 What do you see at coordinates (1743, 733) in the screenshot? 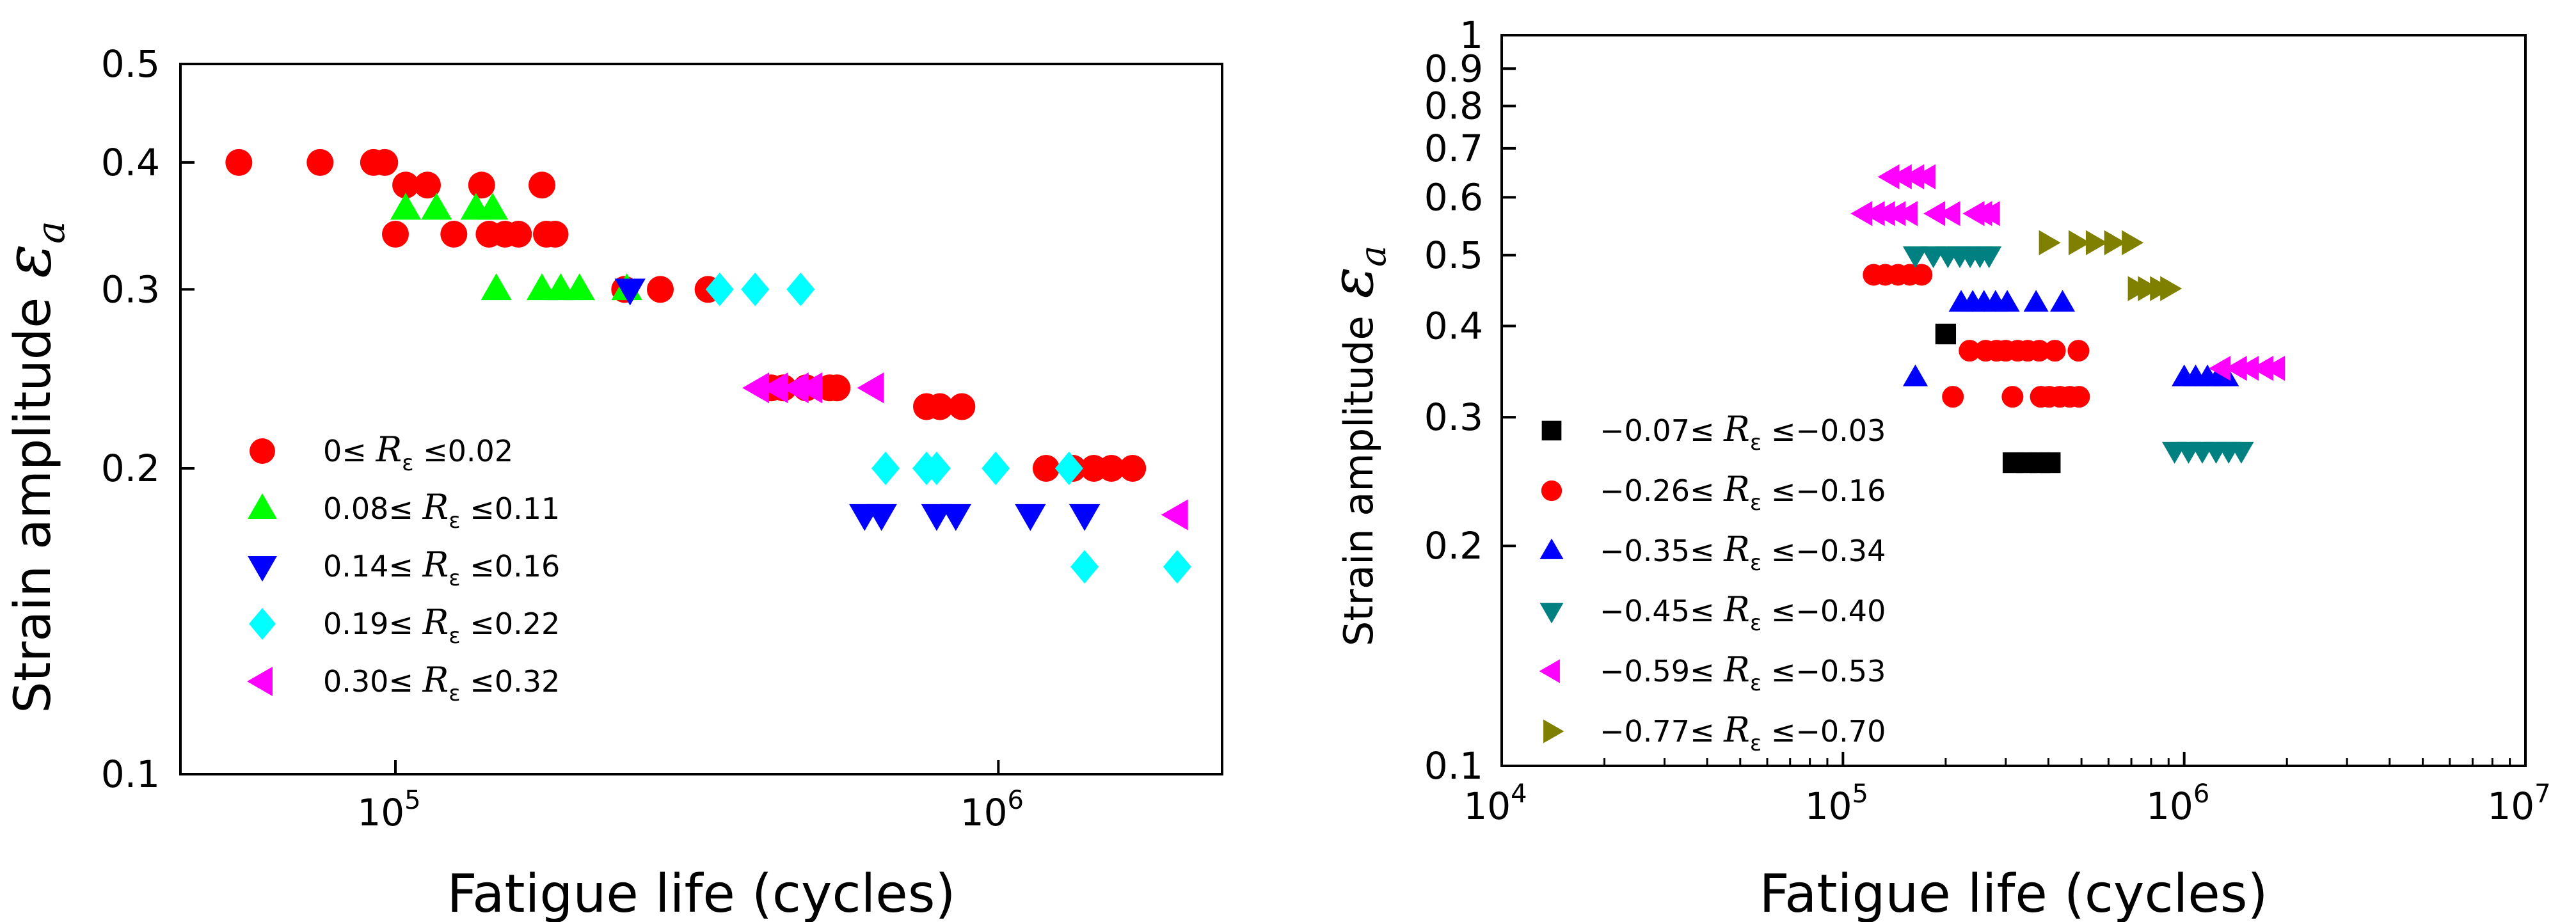
I see `legend-label: −0.77≤ Rε ≤−0.70` at bounding box center [1743, 733].